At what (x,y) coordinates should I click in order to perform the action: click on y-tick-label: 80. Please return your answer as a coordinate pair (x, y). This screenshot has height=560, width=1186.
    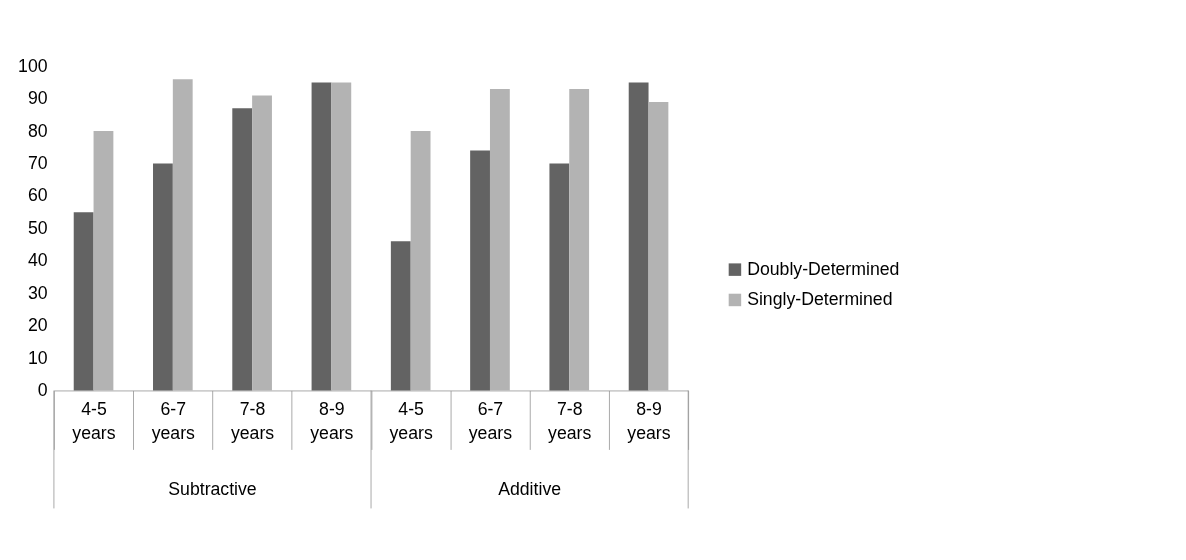
    Looking at the image, I should click on (37, 130).